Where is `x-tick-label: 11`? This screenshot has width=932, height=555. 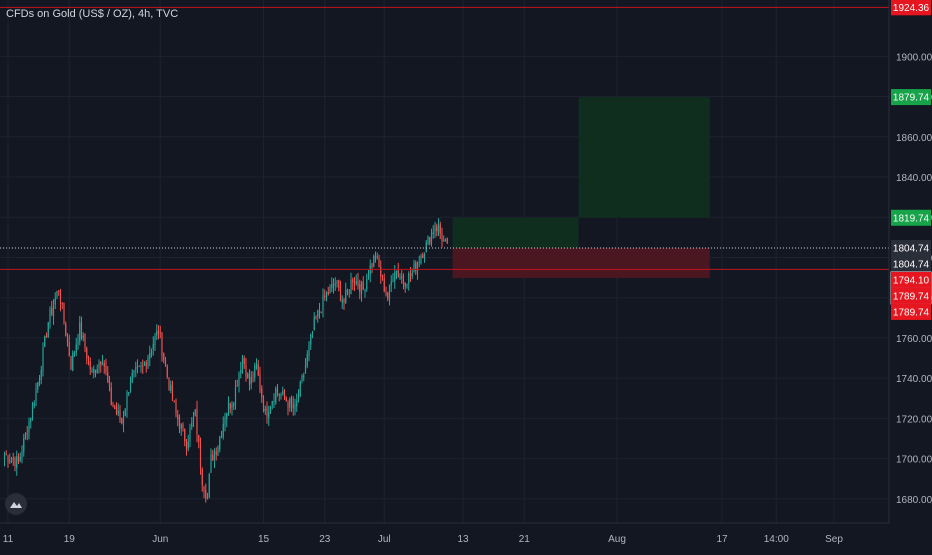 x-tick-label: 11 is located at coordinates (8, 539).